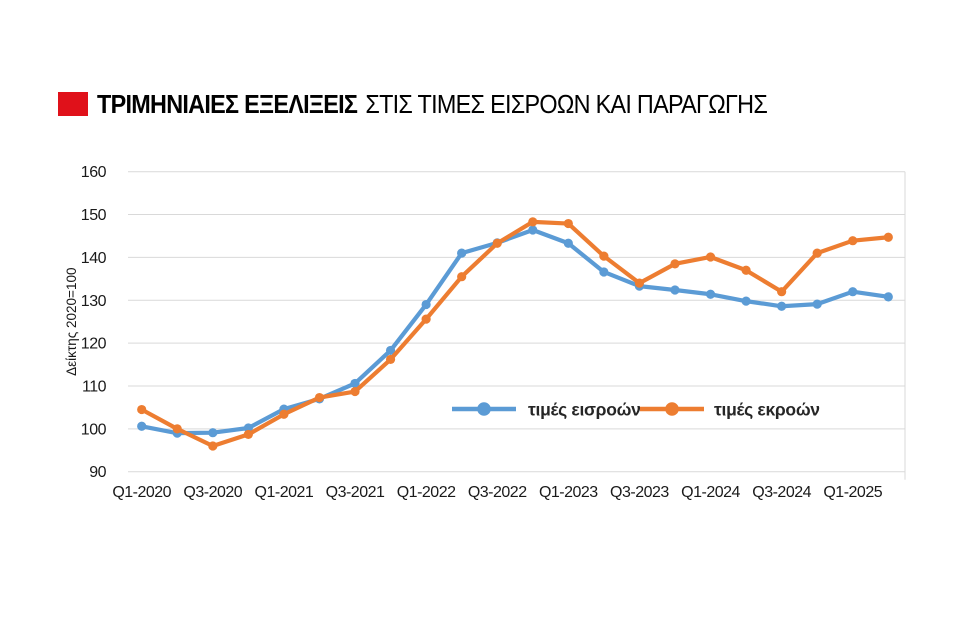 This screenshot has height=620, width=960. What do you see at coordinates (94, 215) in the screenshot?
I see `y-tick-label-150: 150` at bounding box center [94, 215].